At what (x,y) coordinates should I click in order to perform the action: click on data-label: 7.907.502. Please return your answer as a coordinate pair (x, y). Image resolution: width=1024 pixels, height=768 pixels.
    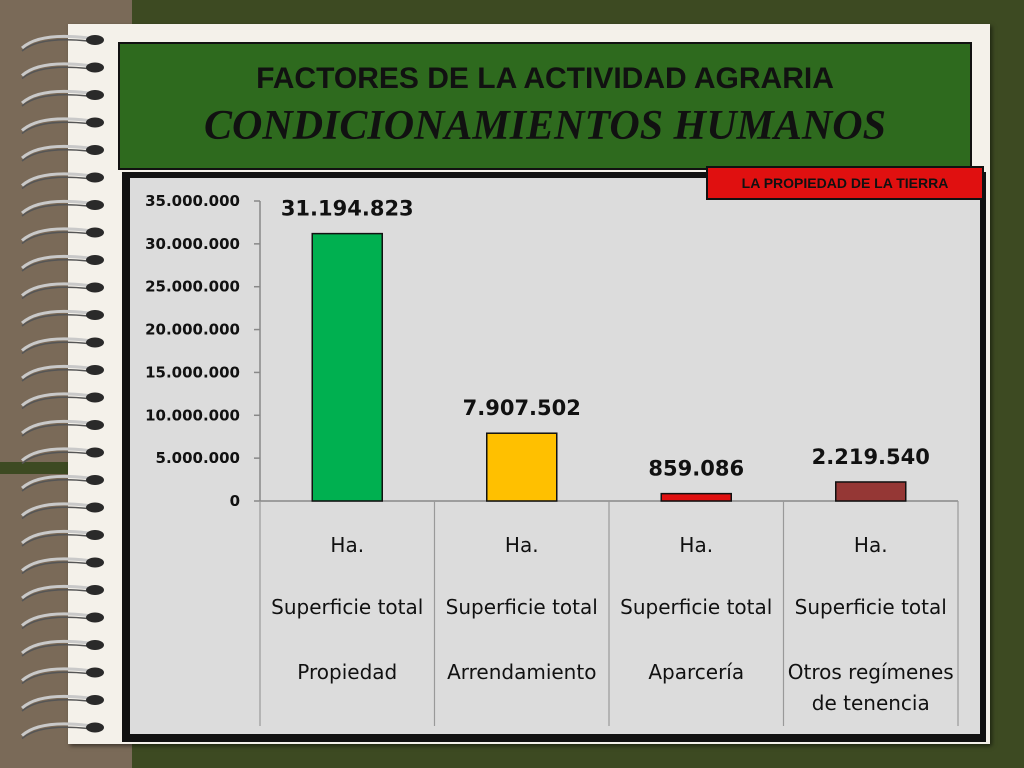
    Looking at the image, I should click on (522, 408).